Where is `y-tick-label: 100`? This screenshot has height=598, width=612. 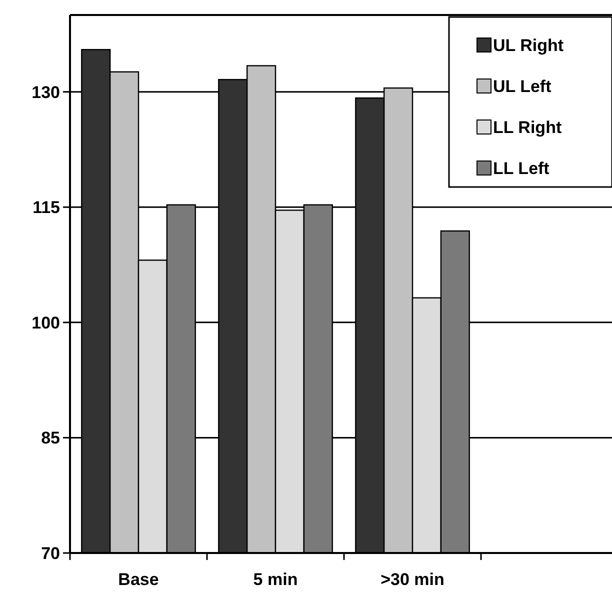 y-tick-label: 100 is located at coordinates (46, 322).